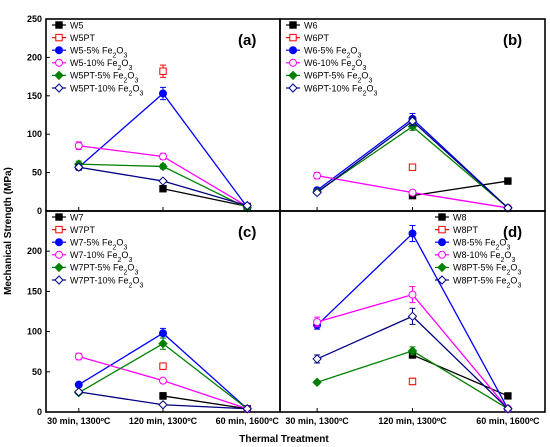  What do you see at coordinates (106, 282) in the screenshot?
I see `legend-entry: W7PT-10% Fe2O3` at bounding box center [106, 282].